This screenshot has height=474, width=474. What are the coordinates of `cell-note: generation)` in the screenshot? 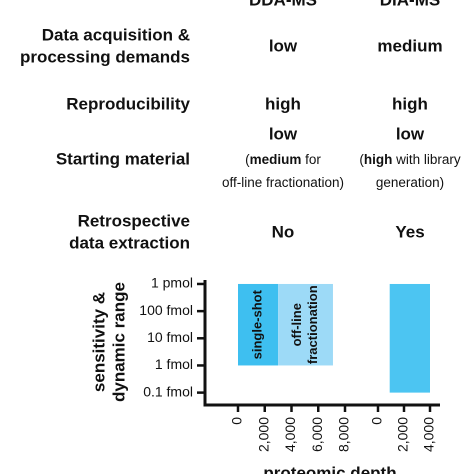 It's located at (410, 182).